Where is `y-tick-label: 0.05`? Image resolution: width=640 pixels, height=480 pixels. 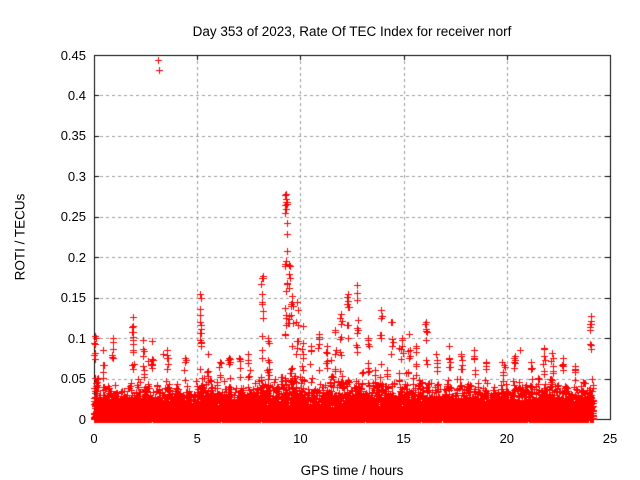
y-tick-label: 0.05 is located at coordinates (73, 379).